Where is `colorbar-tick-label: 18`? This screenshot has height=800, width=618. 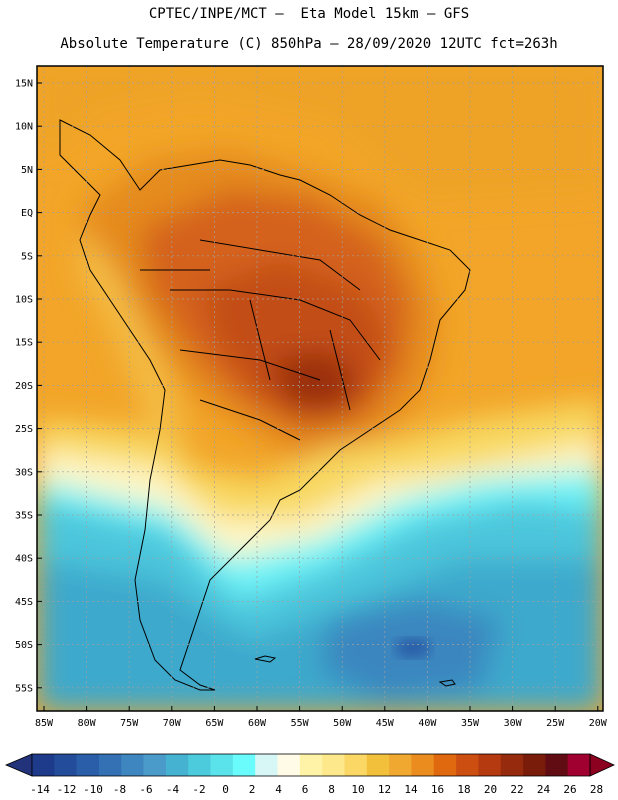 colorbar-tick-label: 18 is located at coordinates (463, 789).